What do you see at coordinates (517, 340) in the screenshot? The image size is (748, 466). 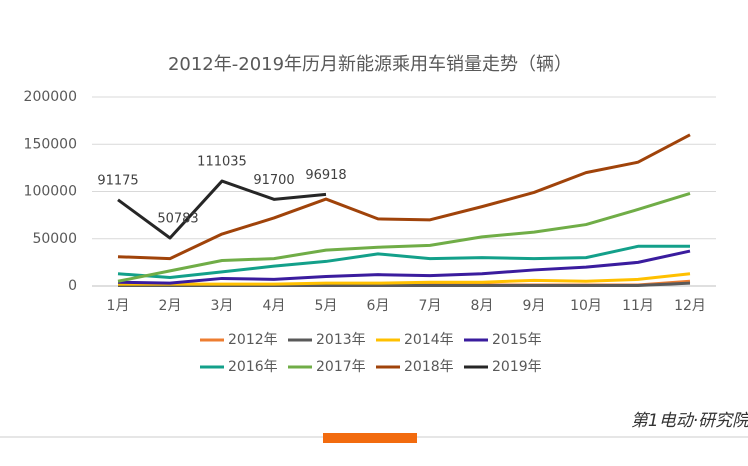 I see `legend-label: 2015年` at bounding box center [517, 340].